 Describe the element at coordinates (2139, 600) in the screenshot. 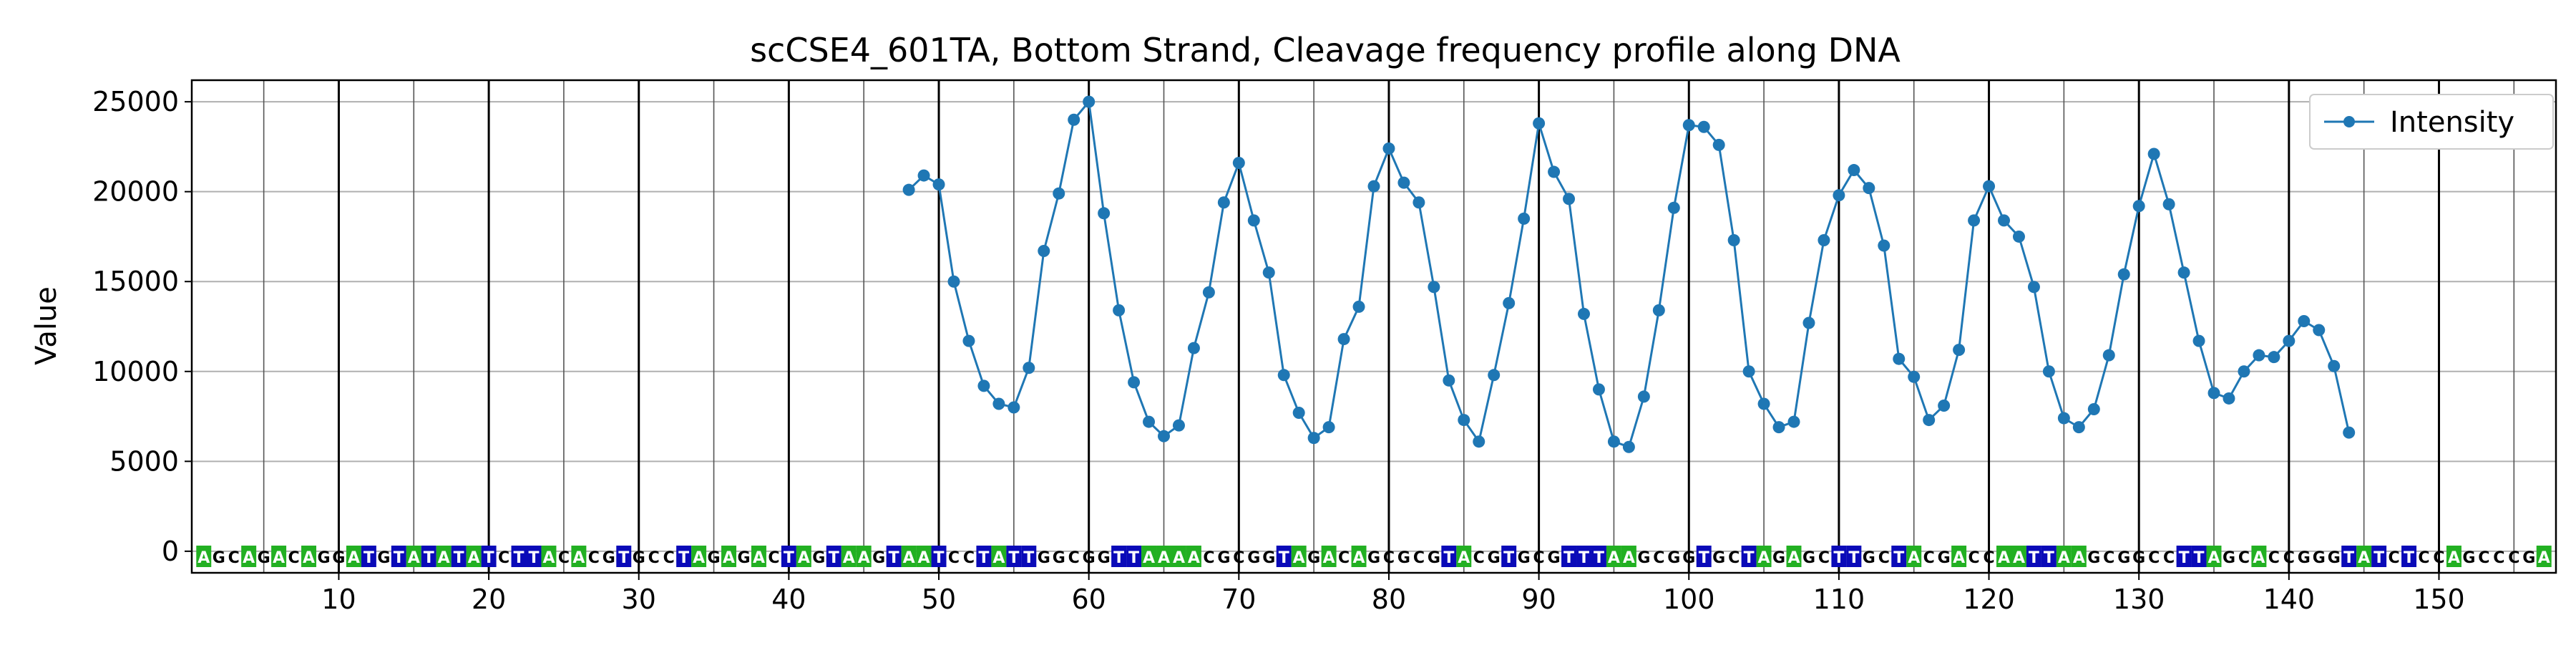

I see `x-tick-label: 130` at that location.